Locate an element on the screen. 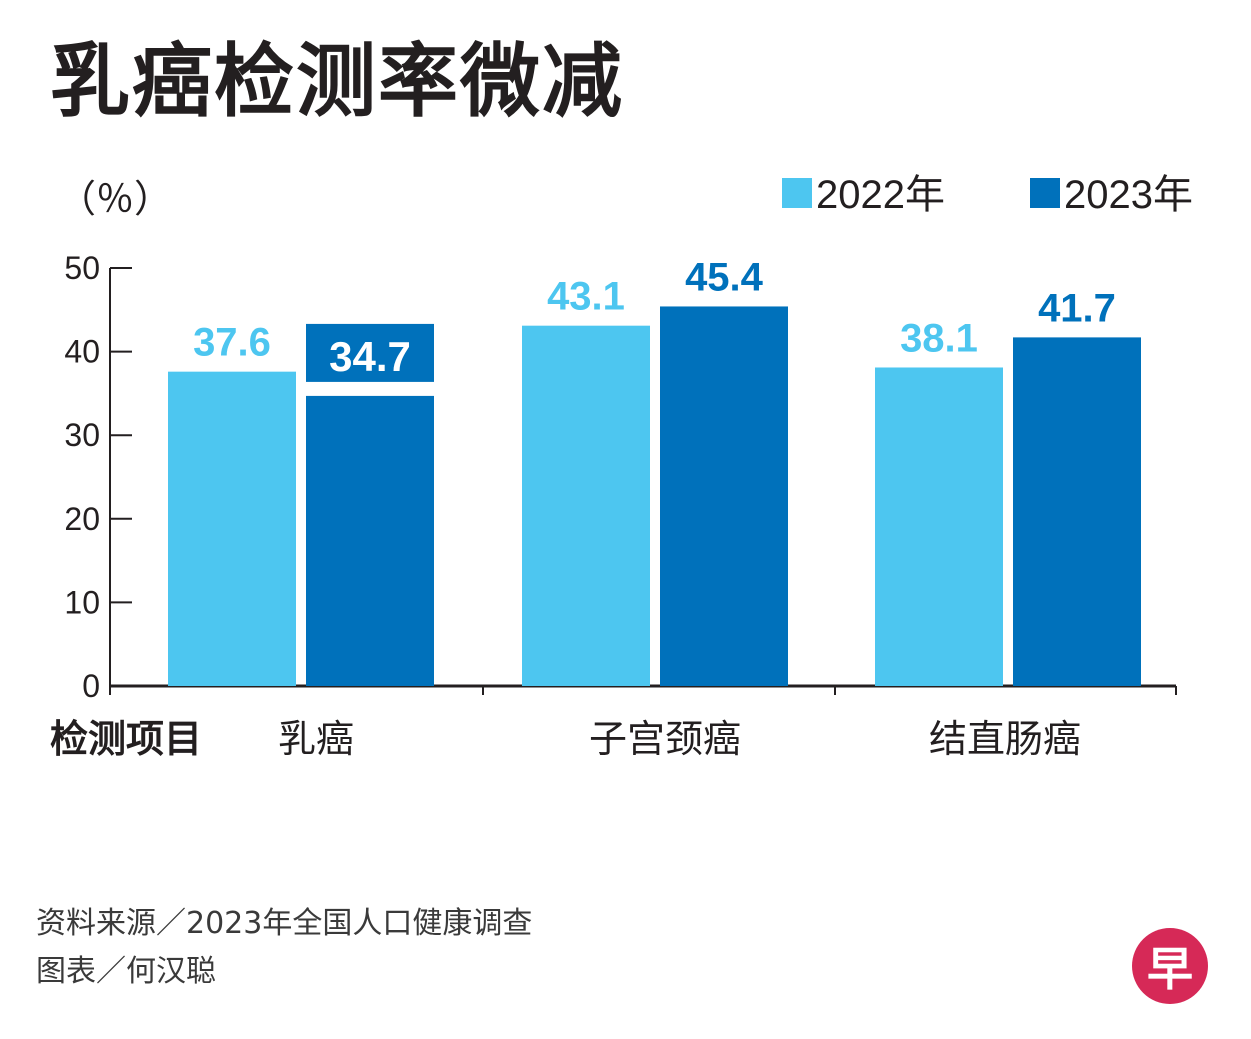  x-category-label: 结直肠癌 is located at coordinates (1005, 740).